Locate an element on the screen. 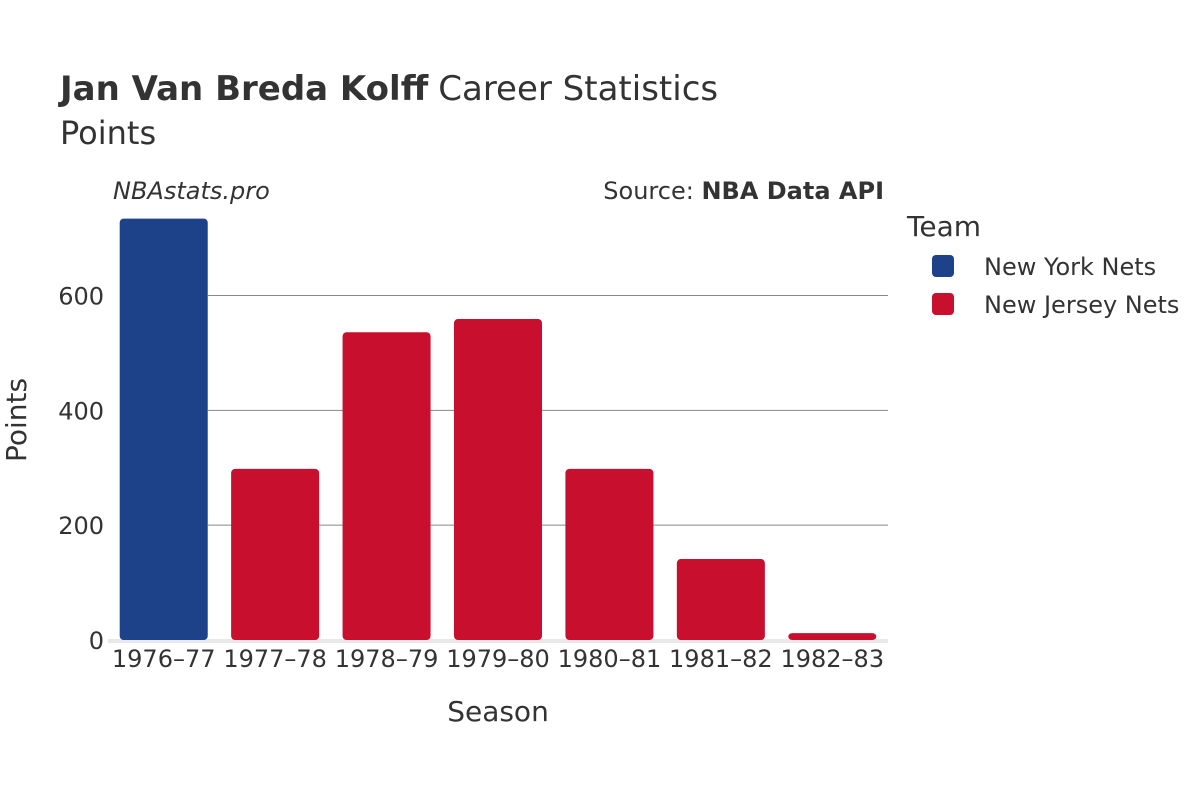  bar-1976–77 is located at coordinates (163, 429).